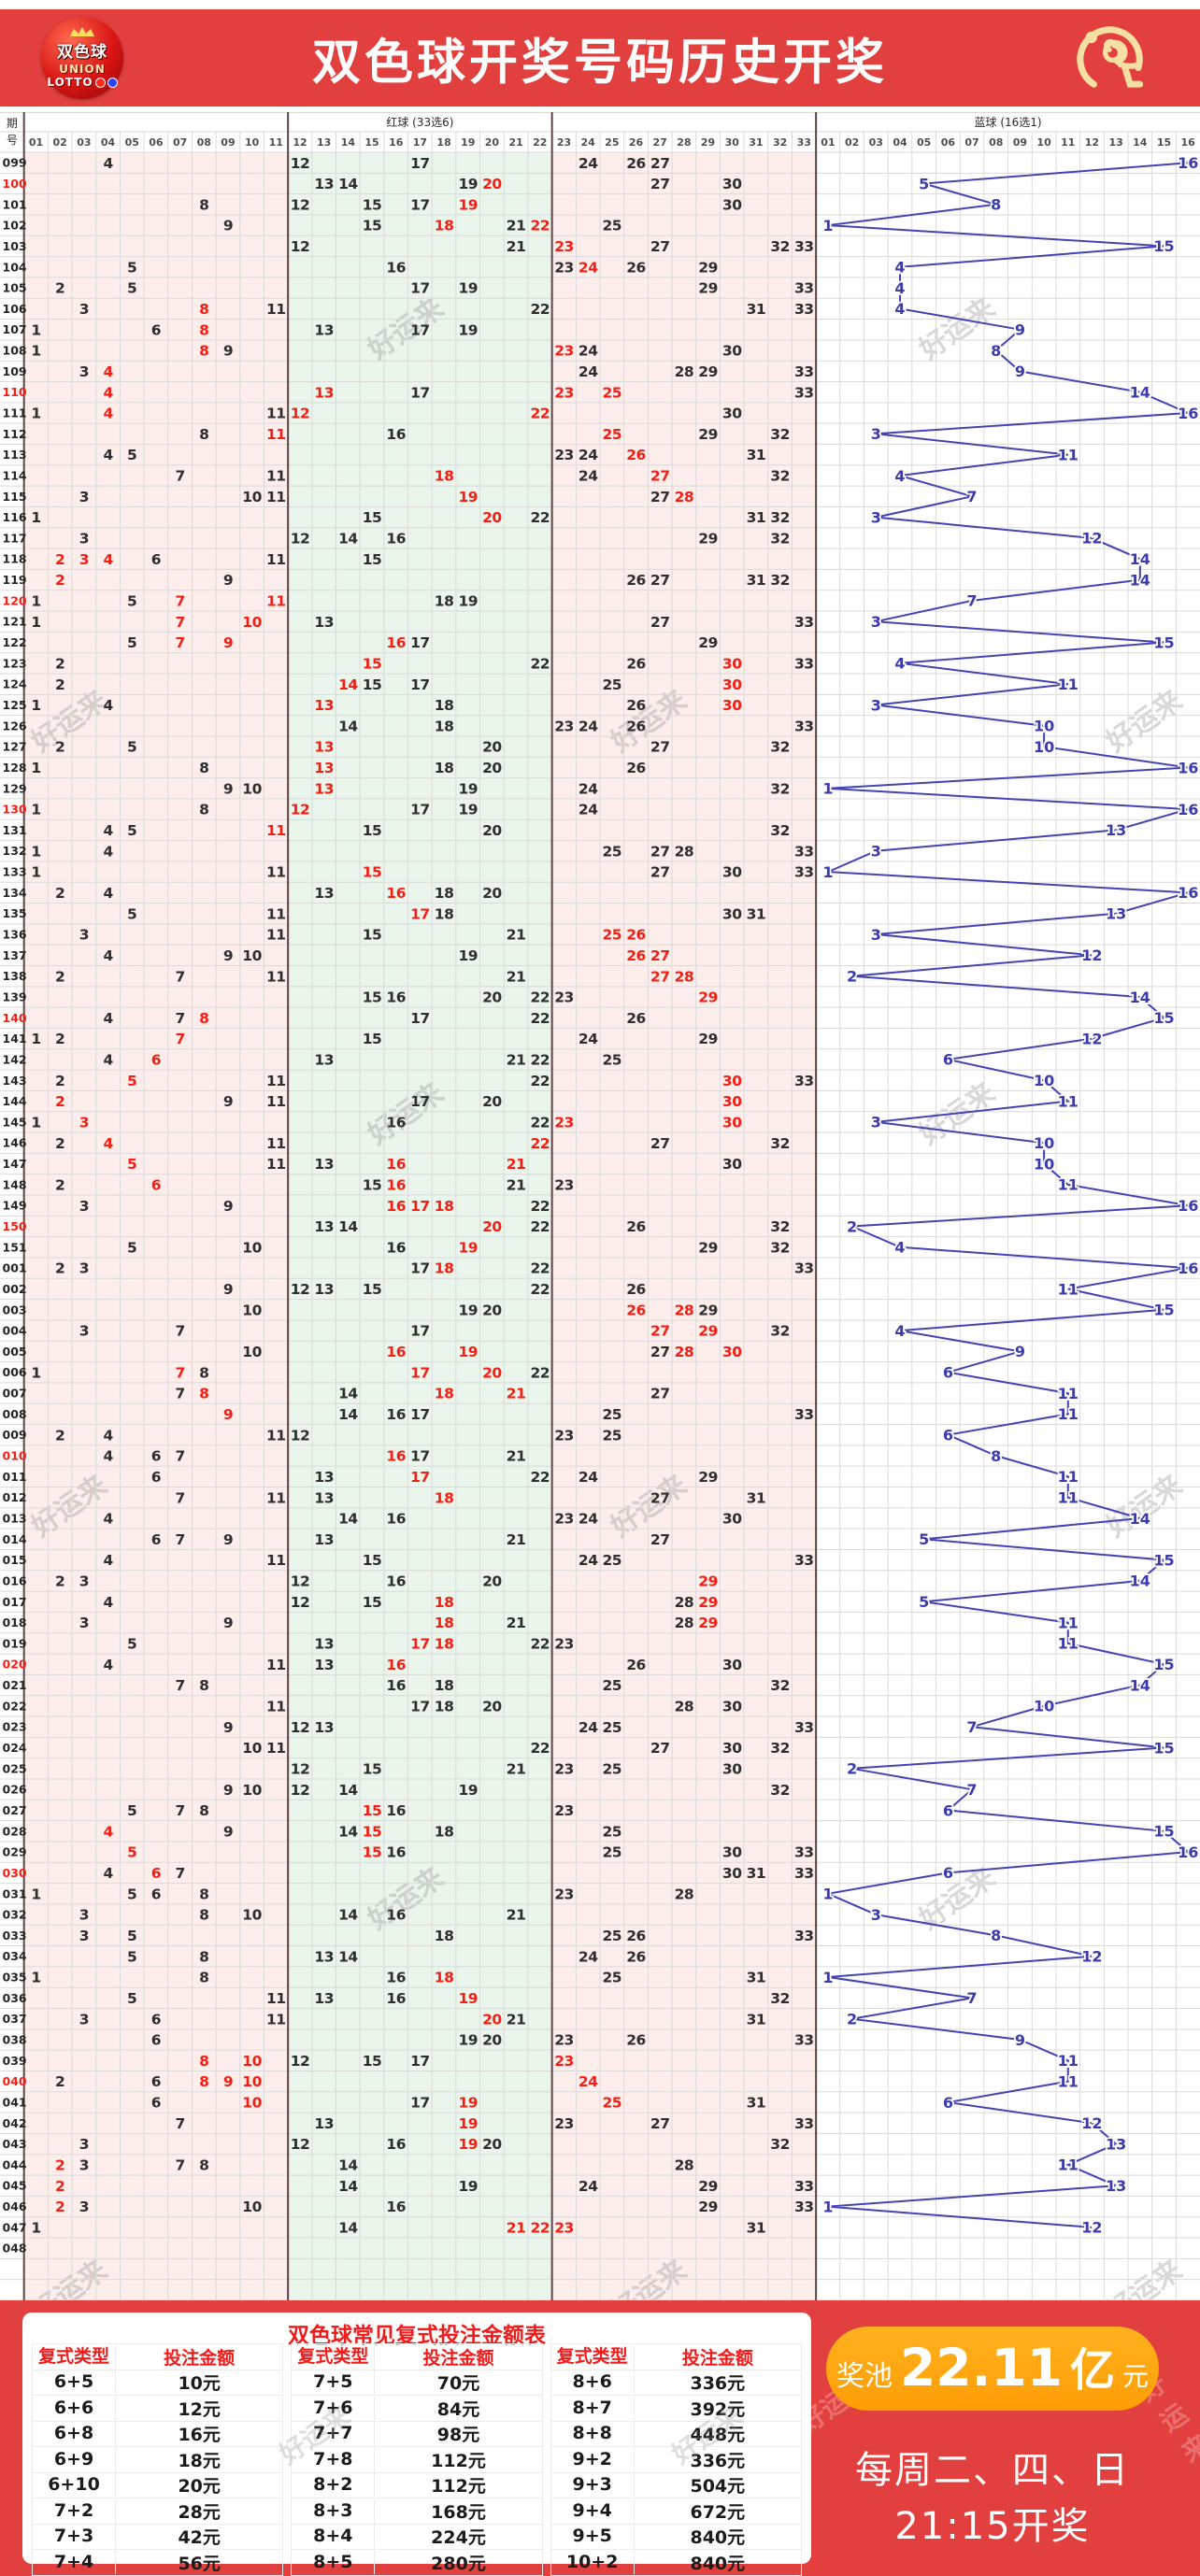 This screenshot has height=2576, width=1200. I want to click on period-label: 017, so click(15, 1602).